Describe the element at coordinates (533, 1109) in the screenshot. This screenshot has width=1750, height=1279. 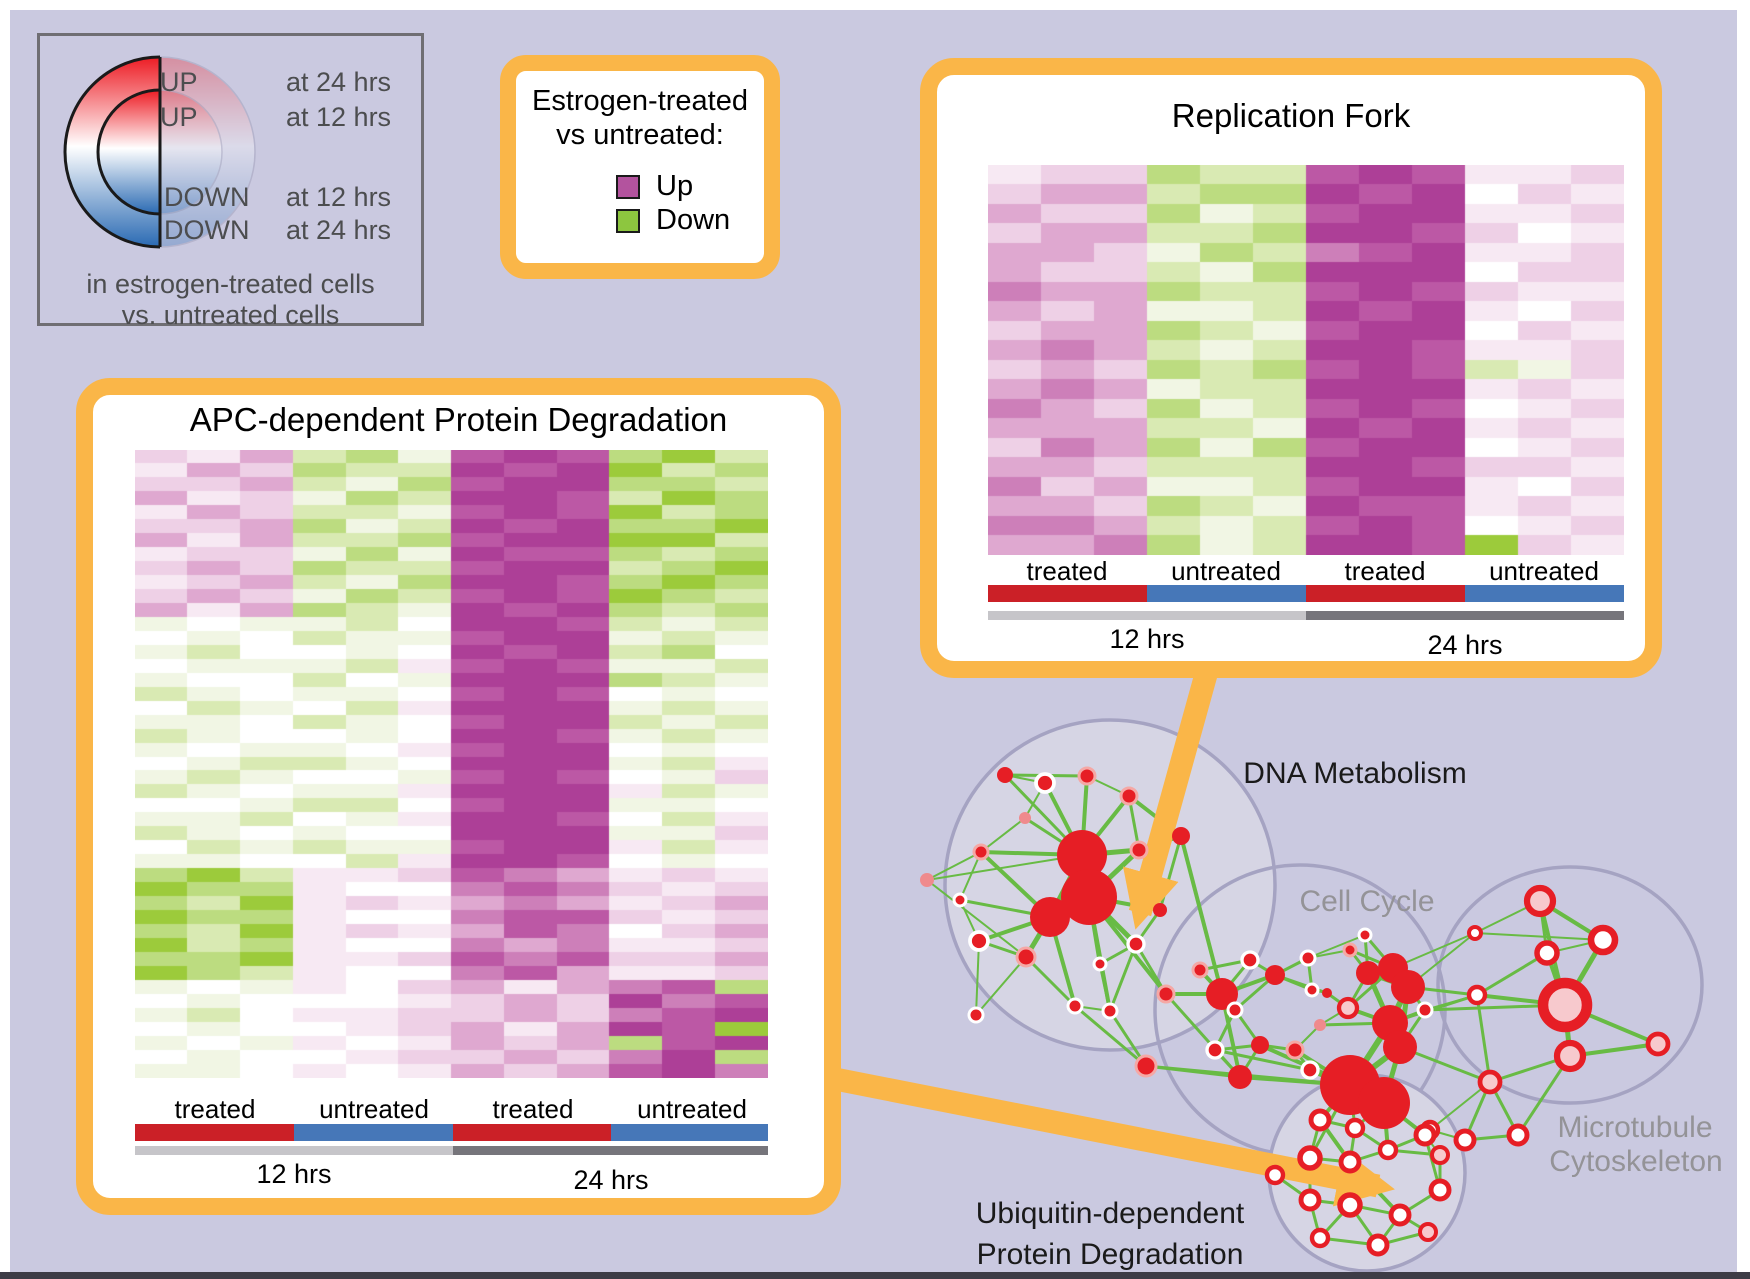
I see `apc-group-label-3: treated` at that location.